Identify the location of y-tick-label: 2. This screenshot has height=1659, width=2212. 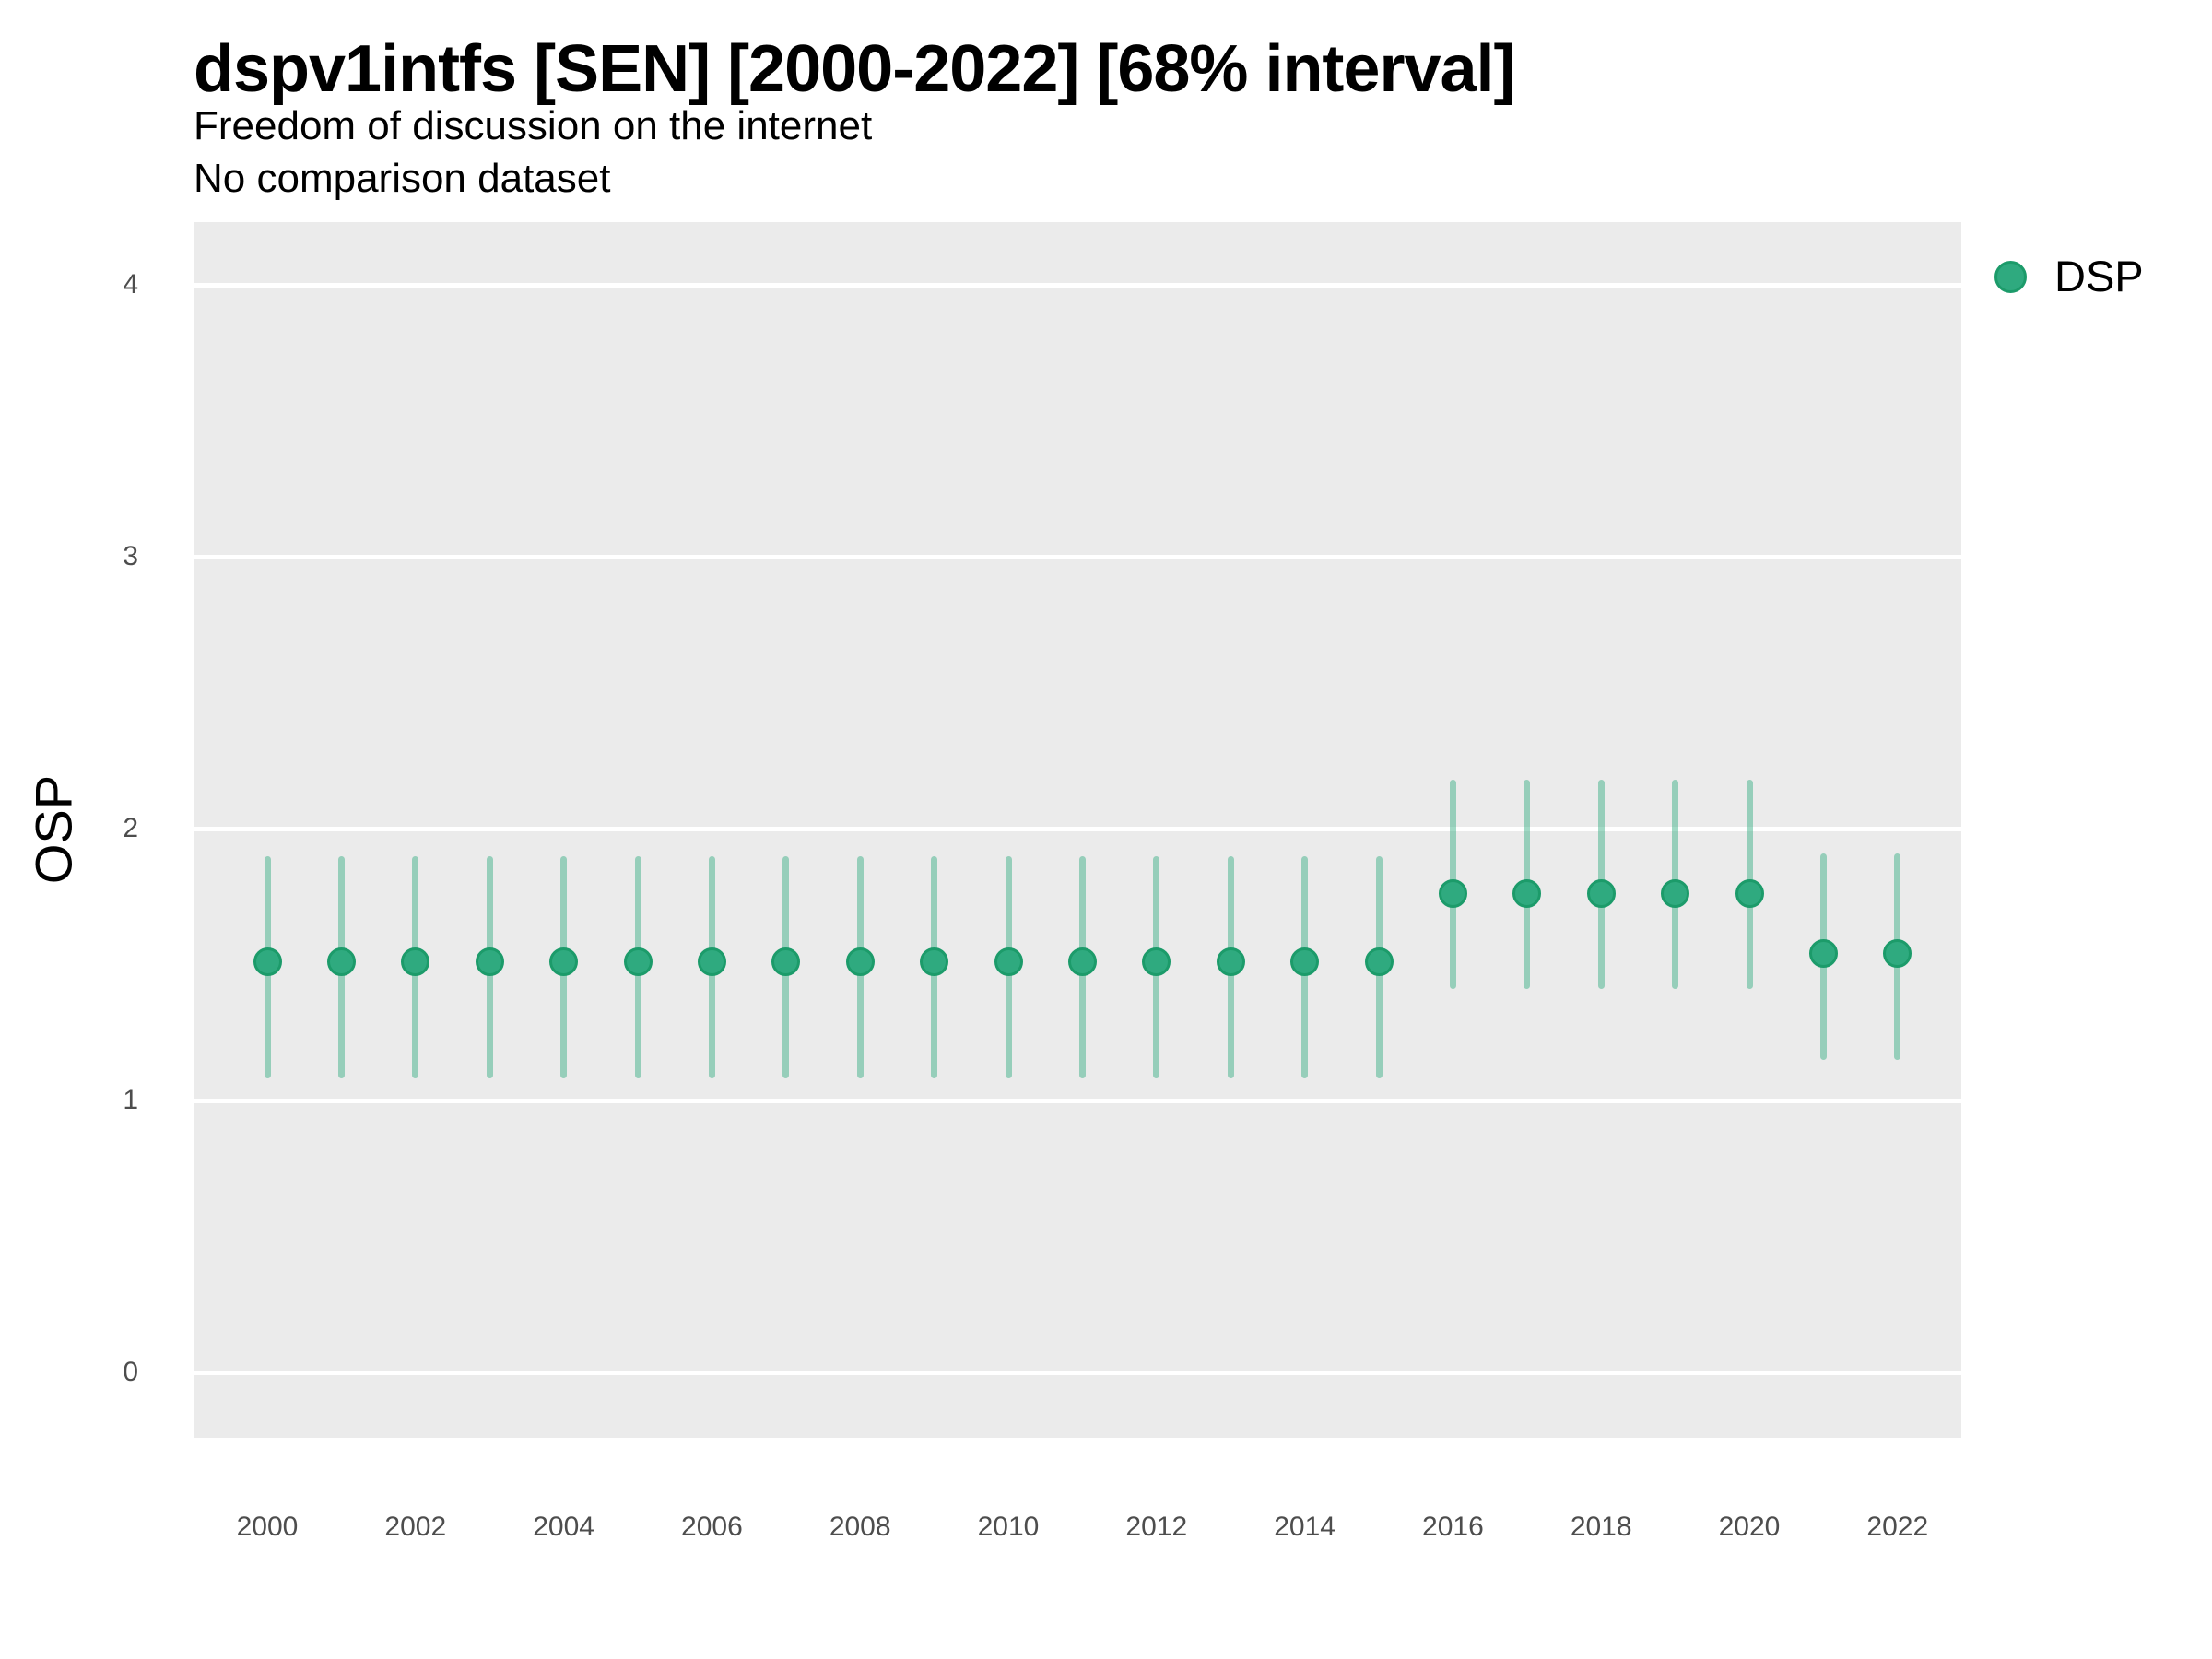
(130, 828).